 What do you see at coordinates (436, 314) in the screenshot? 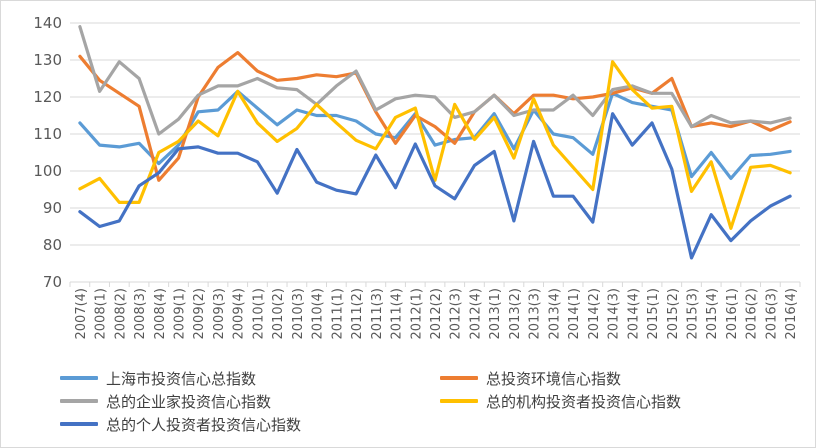
I see `x-tick-label: 2012(2)` at bounding box center [436, 314].